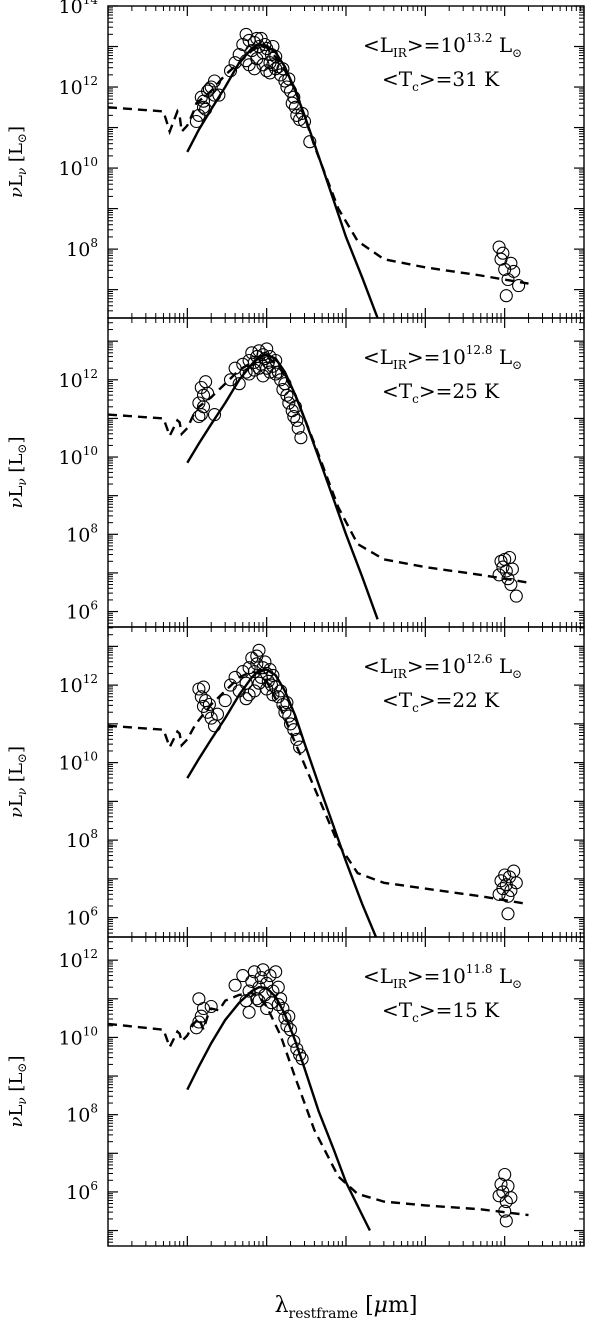  Describe the element at coordinates (441, 80) in the screenshot. I see `annotation-tc: <Tc>=31 K` at that location.